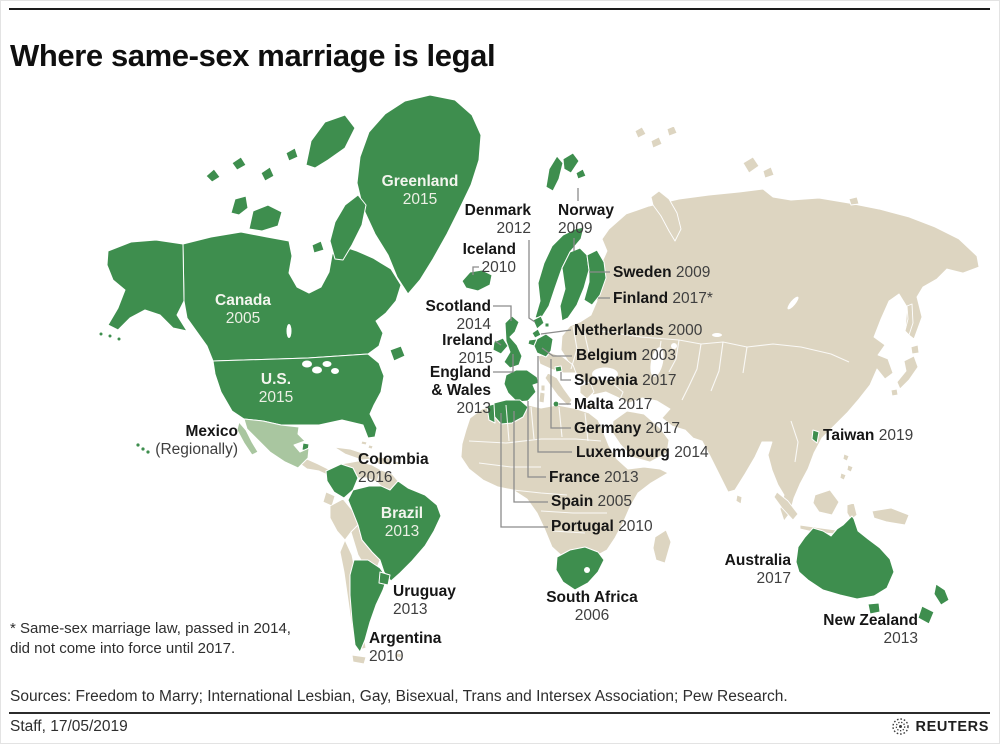 The width and height of the screenshot is (1000, 744). I want to click on country-year: (Regionally), so click(196, 449).